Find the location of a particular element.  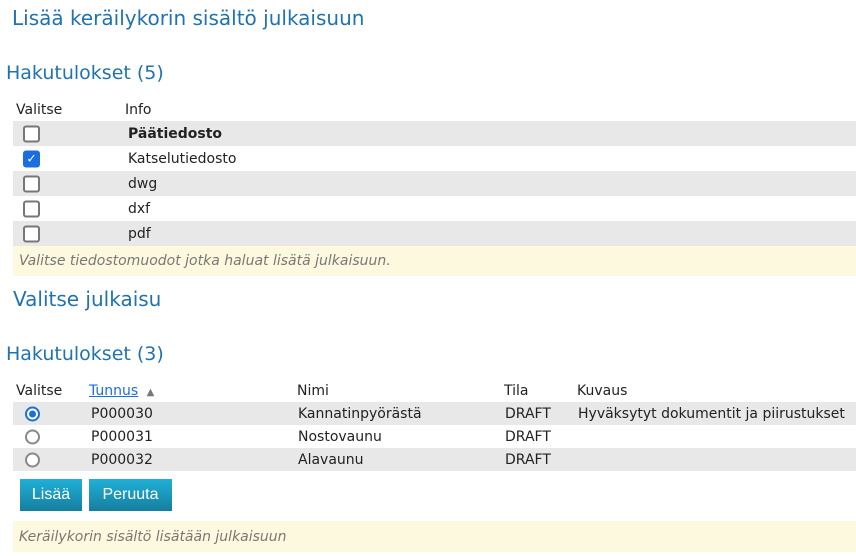

publication-name: Nostovaunu is located at coordinates (340, 436).